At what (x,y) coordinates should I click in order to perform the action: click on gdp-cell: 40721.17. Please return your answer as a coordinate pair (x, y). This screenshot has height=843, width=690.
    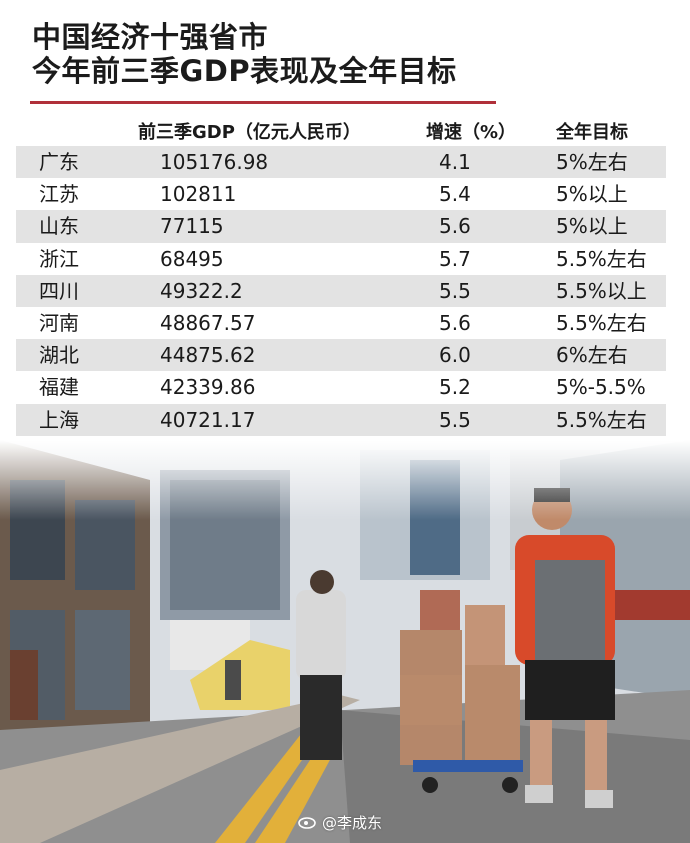
    Looking at the image, I should click on (208, 419).